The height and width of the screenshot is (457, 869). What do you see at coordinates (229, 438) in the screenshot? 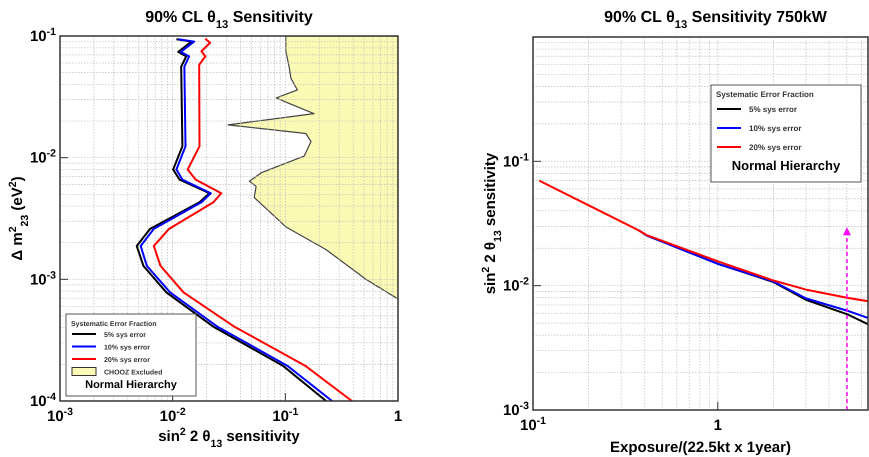
I see `x-axis-title: sin$^{2}$ 2 θ$_{13}$ sensitivity` at bounding box center [229, 438].